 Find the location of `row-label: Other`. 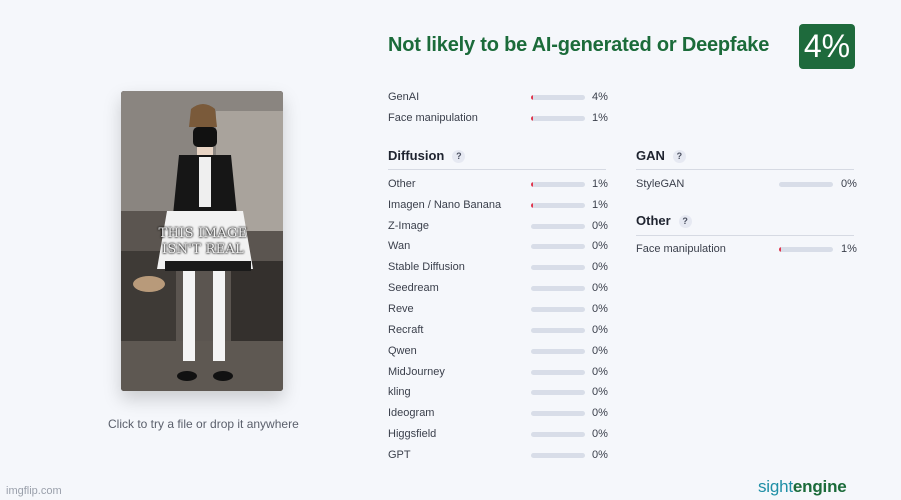

row-label: Other is located at coordinates (402, 184).